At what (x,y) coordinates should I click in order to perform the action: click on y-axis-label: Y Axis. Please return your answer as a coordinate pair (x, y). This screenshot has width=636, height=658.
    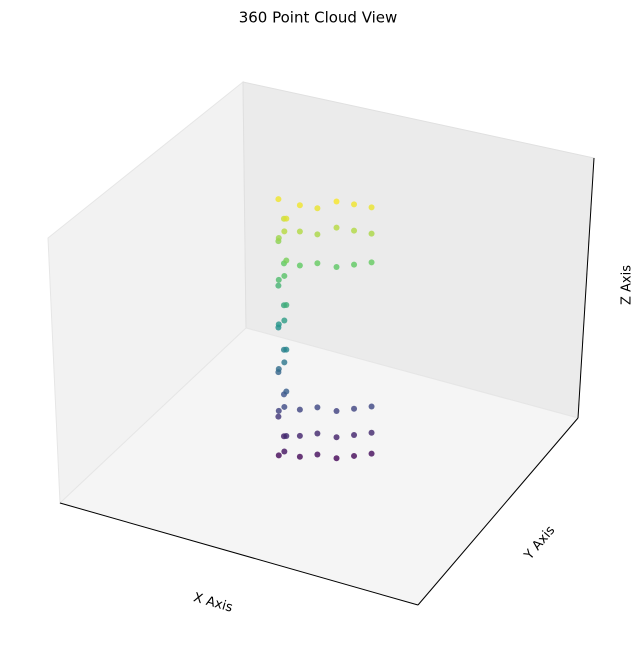
    Looking at the image, I should click on (539, 543).